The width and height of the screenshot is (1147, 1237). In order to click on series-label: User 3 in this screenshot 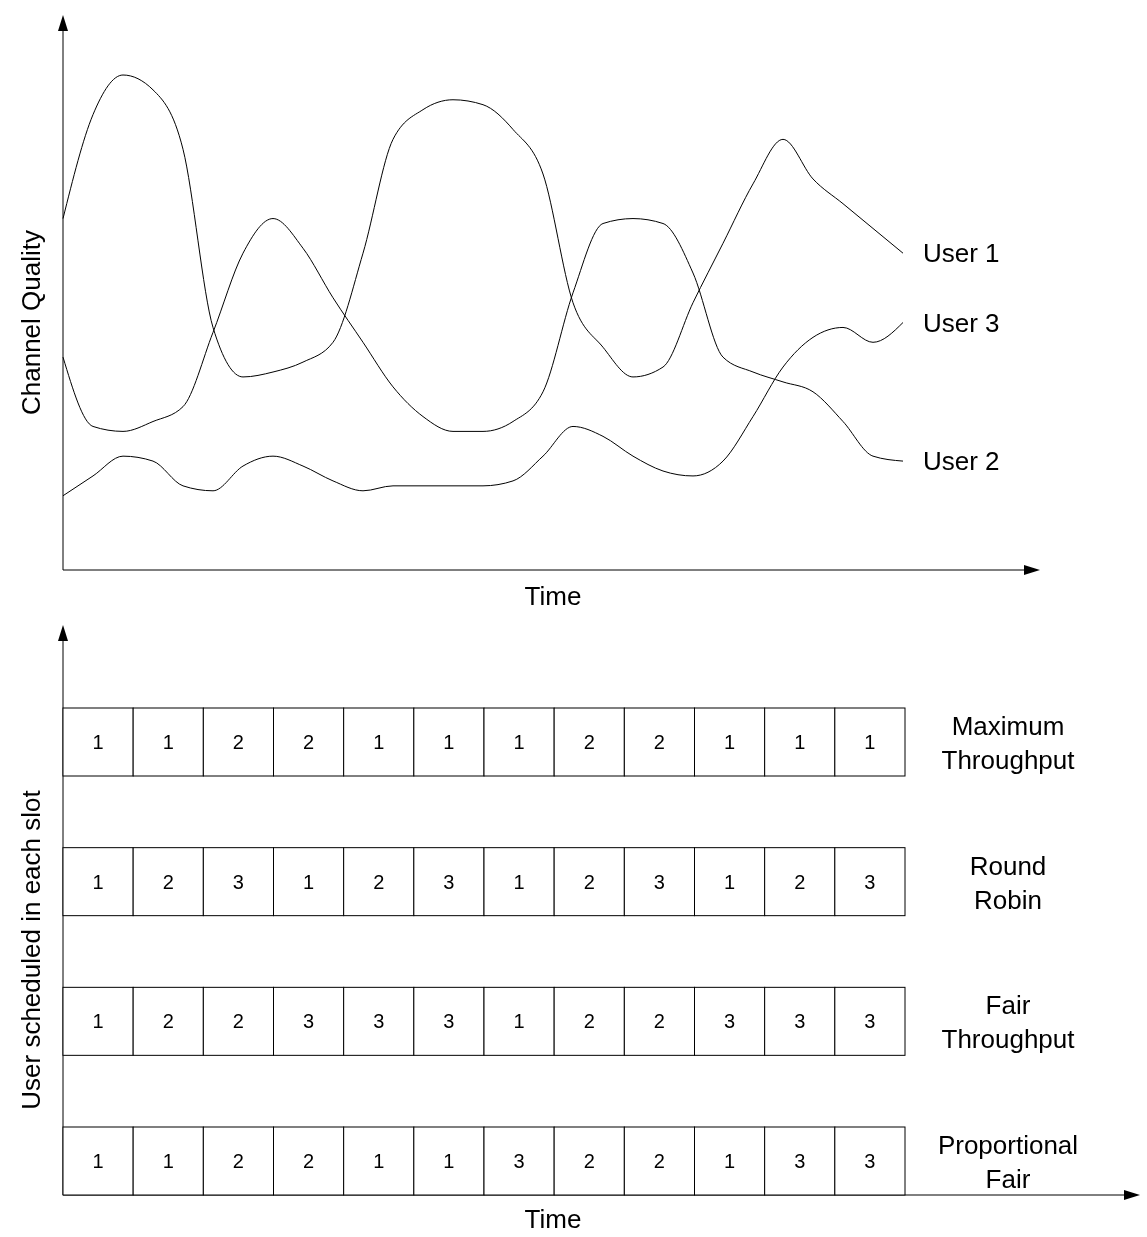, I will do `click(961, 322)`.